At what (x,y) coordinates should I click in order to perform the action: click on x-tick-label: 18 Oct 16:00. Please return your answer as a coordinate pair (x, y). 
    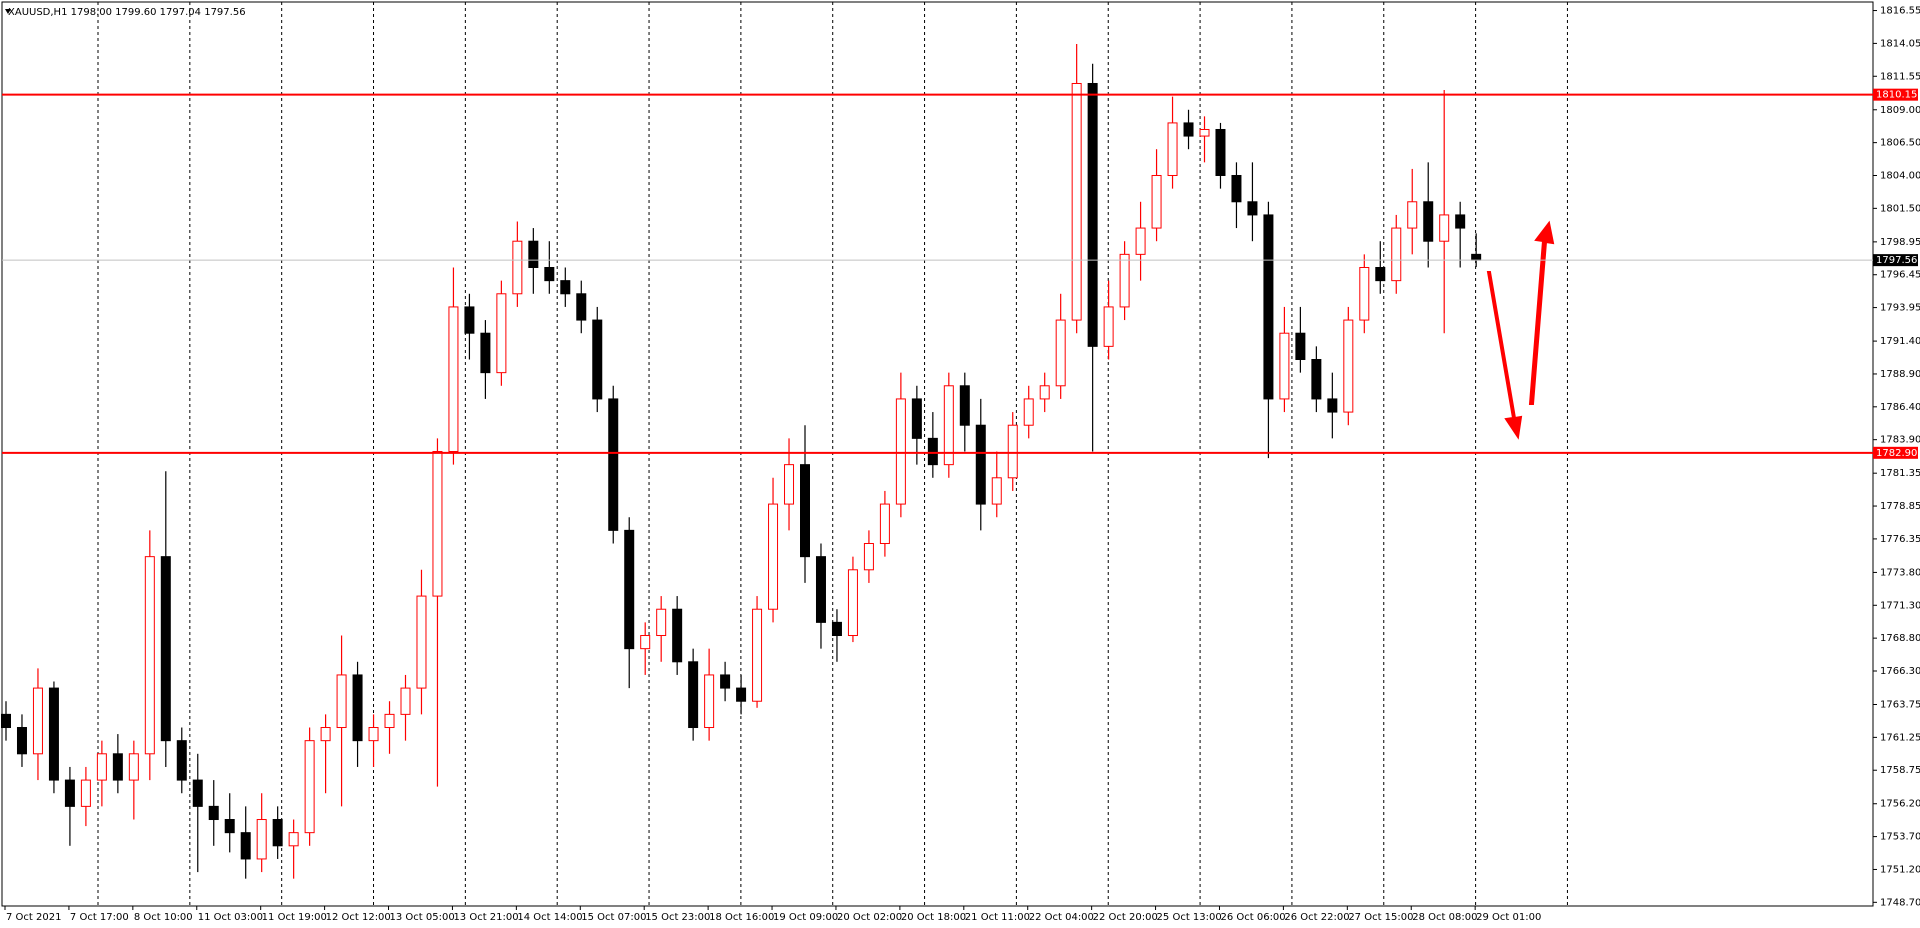
    Looking at the image, I should click on (741, 917).